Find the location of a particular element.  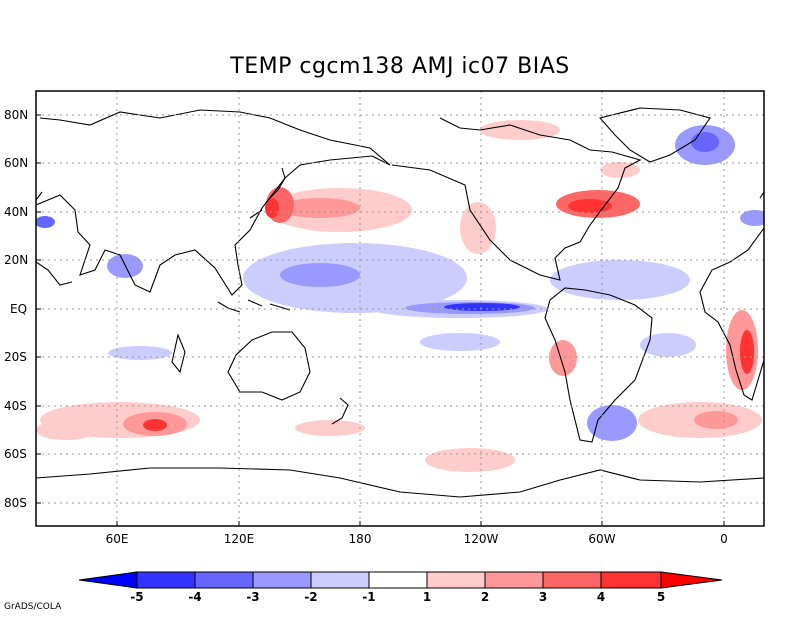

tasman-warm-anomaly is located at coordinates (330, 428).